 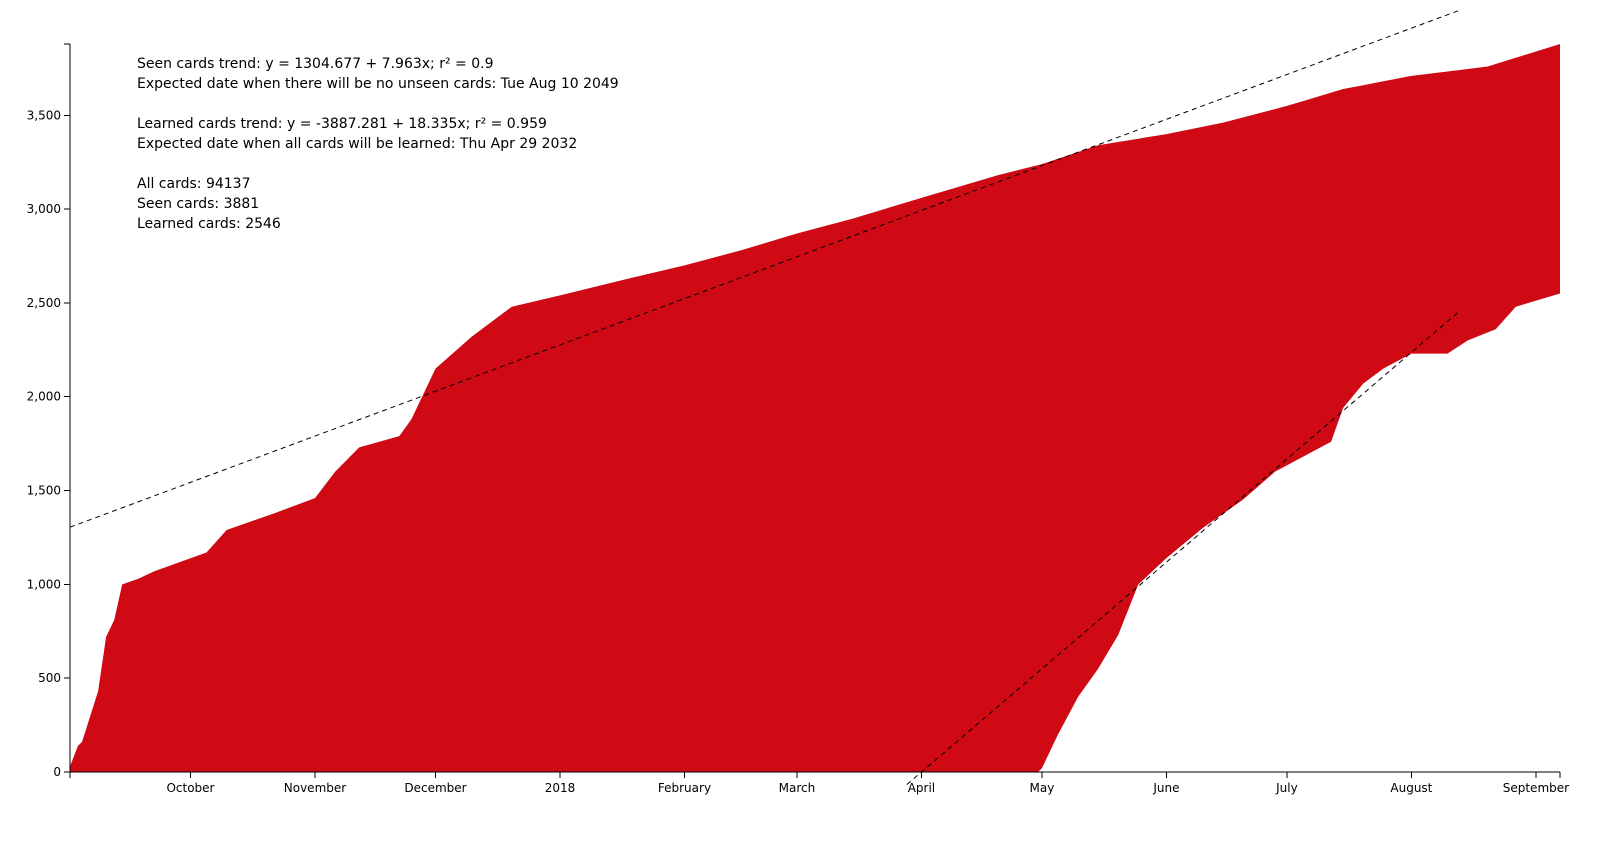 I want to click on x-tick-label: March, so click(x=797, y=788).